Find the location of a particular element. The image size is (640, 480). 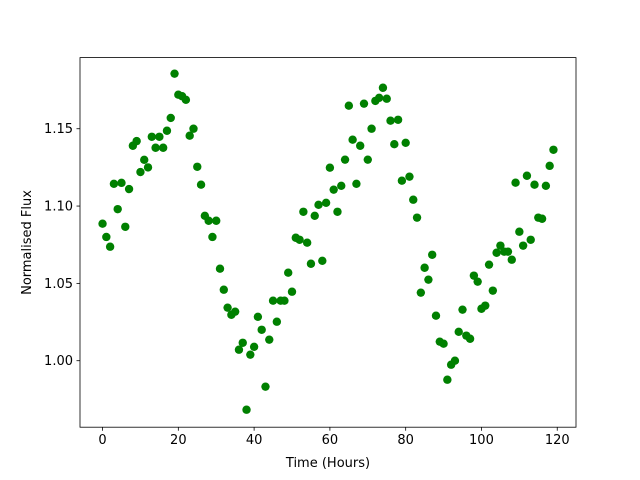

x-tick-label: 120 is located at coordinates (557, 440).